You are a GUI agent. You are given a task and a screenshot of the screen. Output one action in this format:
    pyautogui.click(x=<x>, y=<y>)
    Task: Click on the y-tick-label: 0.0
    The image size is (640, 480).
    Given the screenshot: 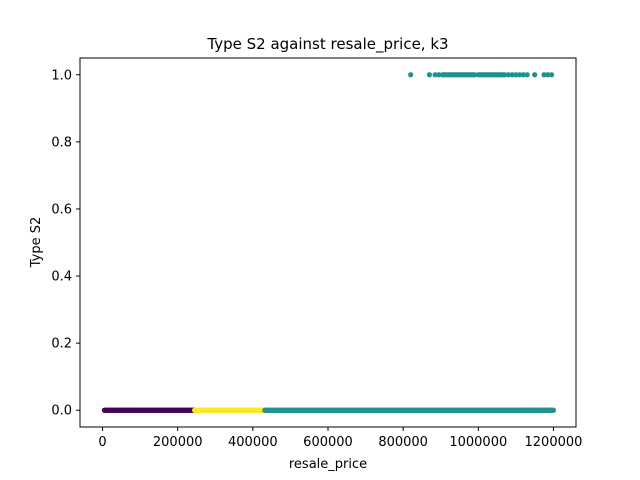 What is the action you would take?
    pyautogui.click(x=61, y=411)
    